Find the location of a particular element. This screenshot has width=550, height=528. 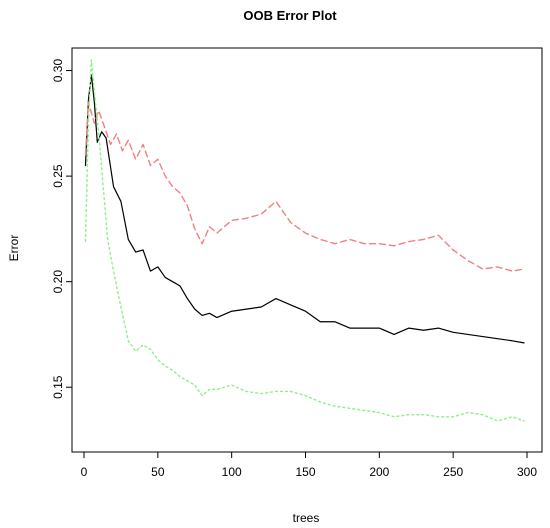

x-tick-label: 50 is located at coordinates (158, 472).